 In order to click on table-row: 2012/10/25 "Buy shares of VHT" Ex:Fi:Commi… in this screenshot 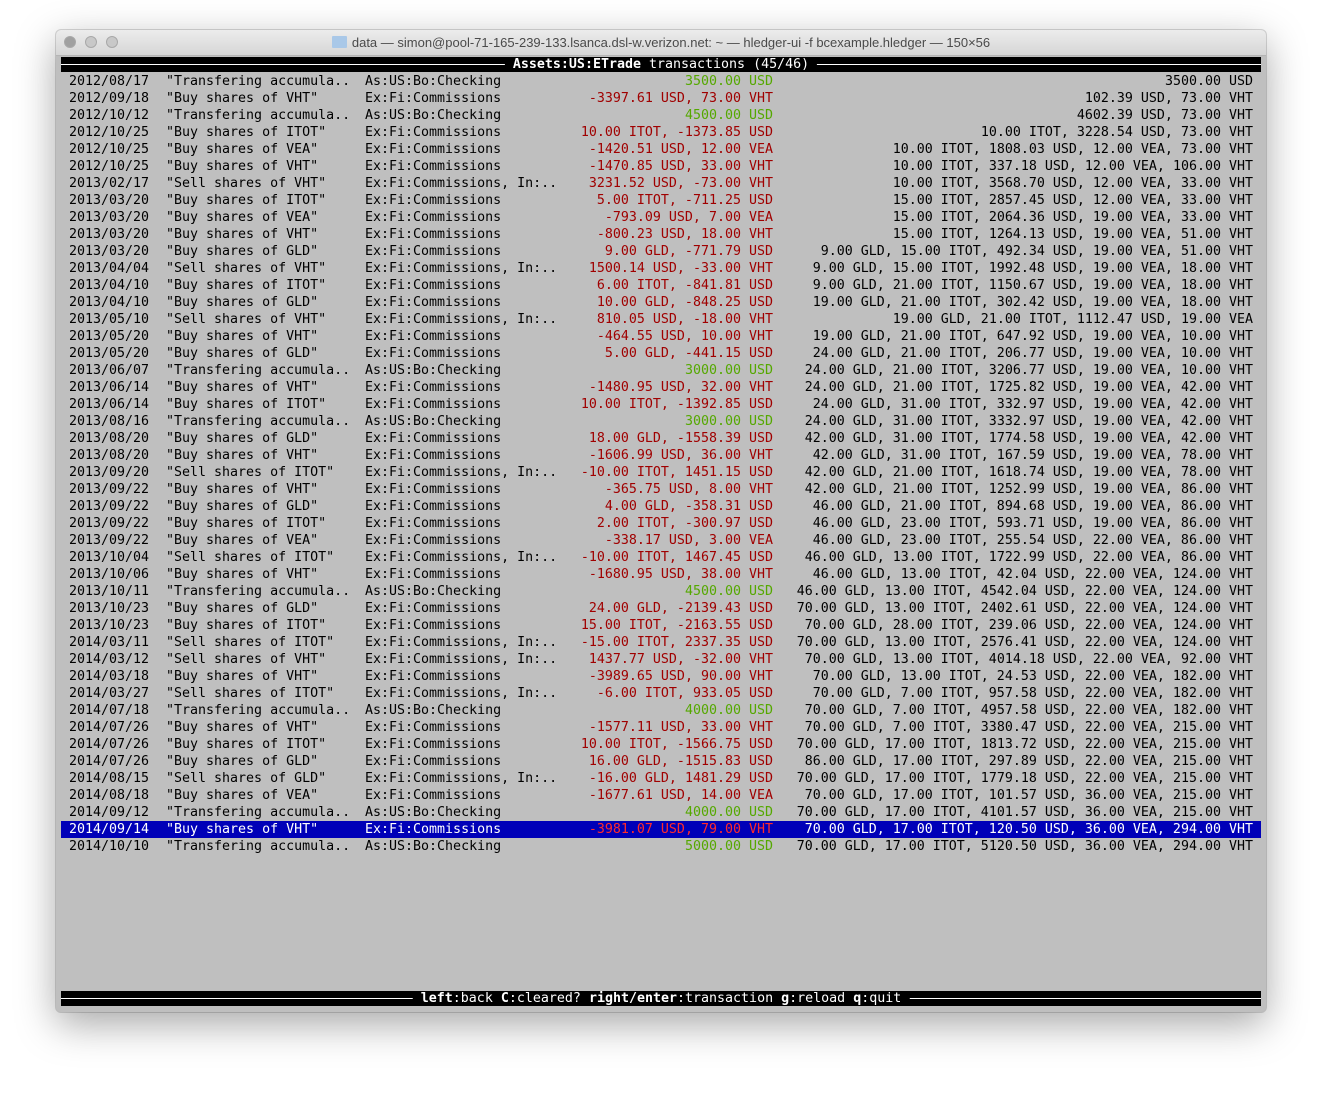, I will do `click(661, 166)`.